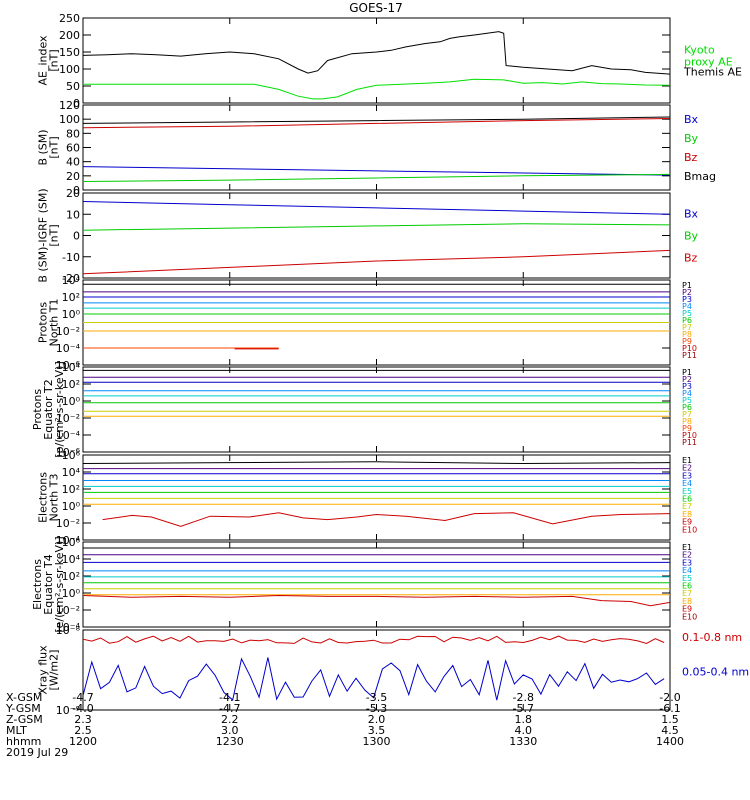 This screenshot has height=800, width=750. What do you see at coordinates (69, 105) in the screenshot?
I see `y-tick-label: 120` at bounding box center [69, 105].